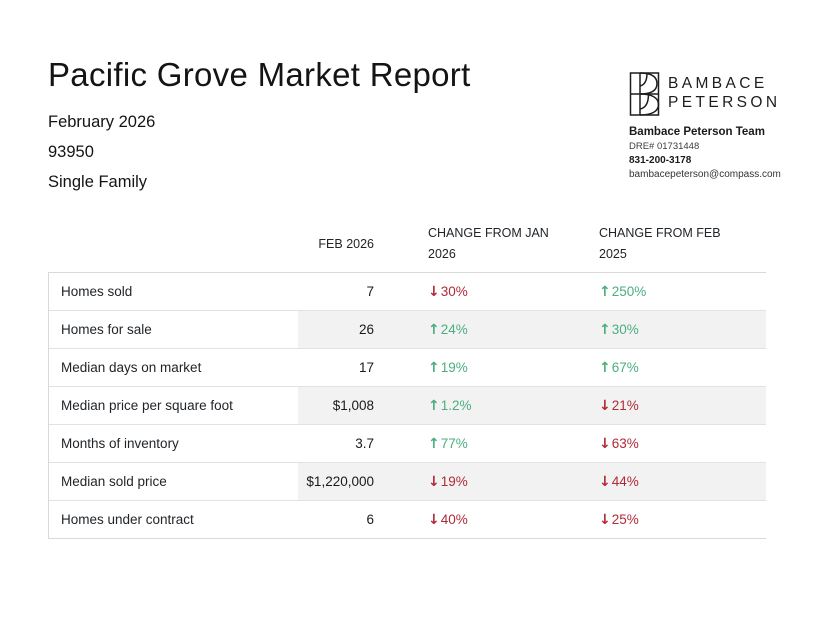 This screenshot has height=619, width=816. Describe the element at coordinates (147, 405) in the screenshot. I see `metric-label: Median price per square foot` at that location.